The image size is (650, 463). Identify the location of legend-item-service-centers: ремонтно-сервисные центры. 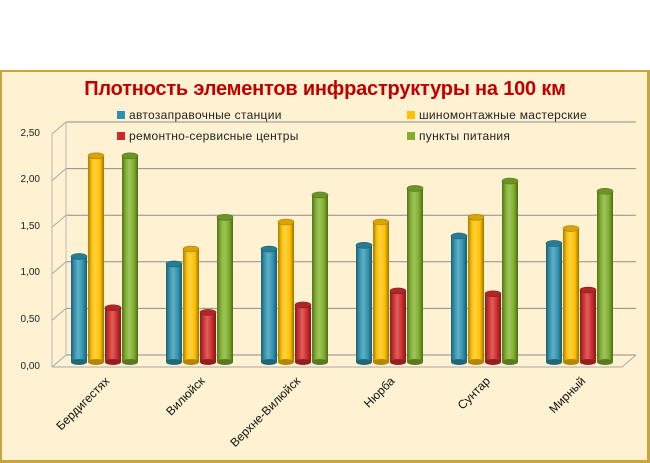
(208, 136).